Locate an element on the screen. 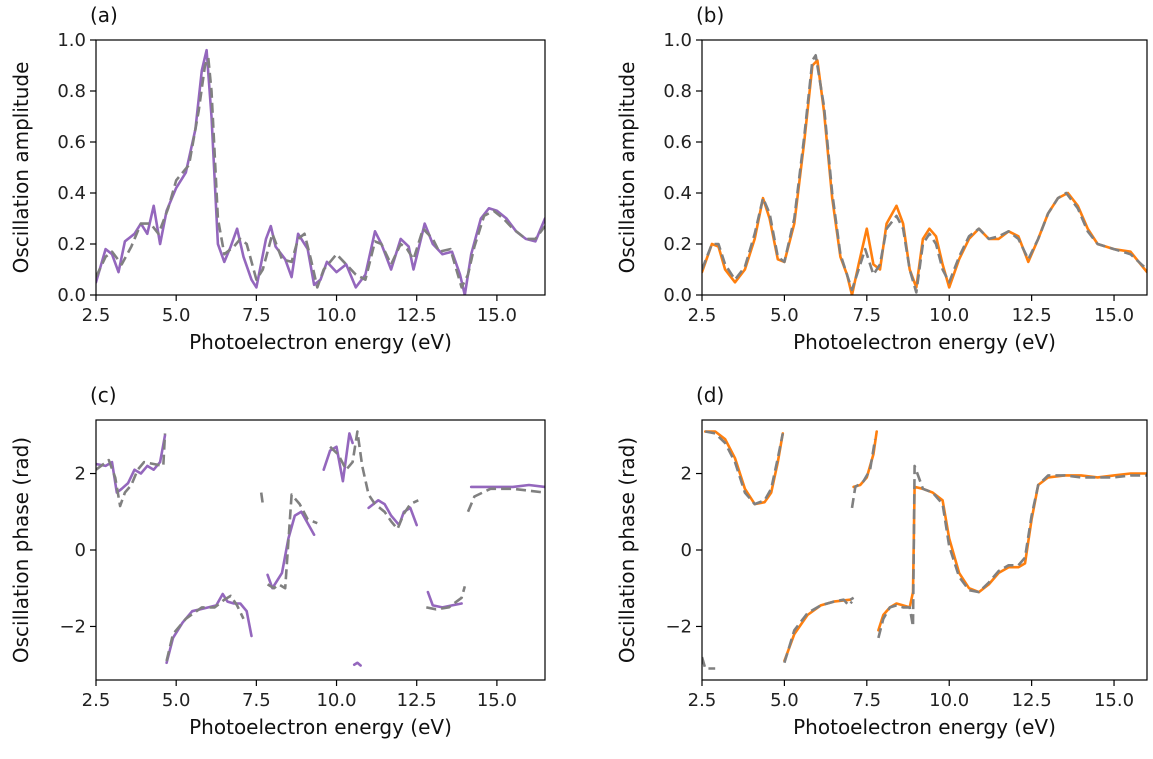 The image size is (1153, 759). panel-label: (b) is located at coordinates (710, 15).